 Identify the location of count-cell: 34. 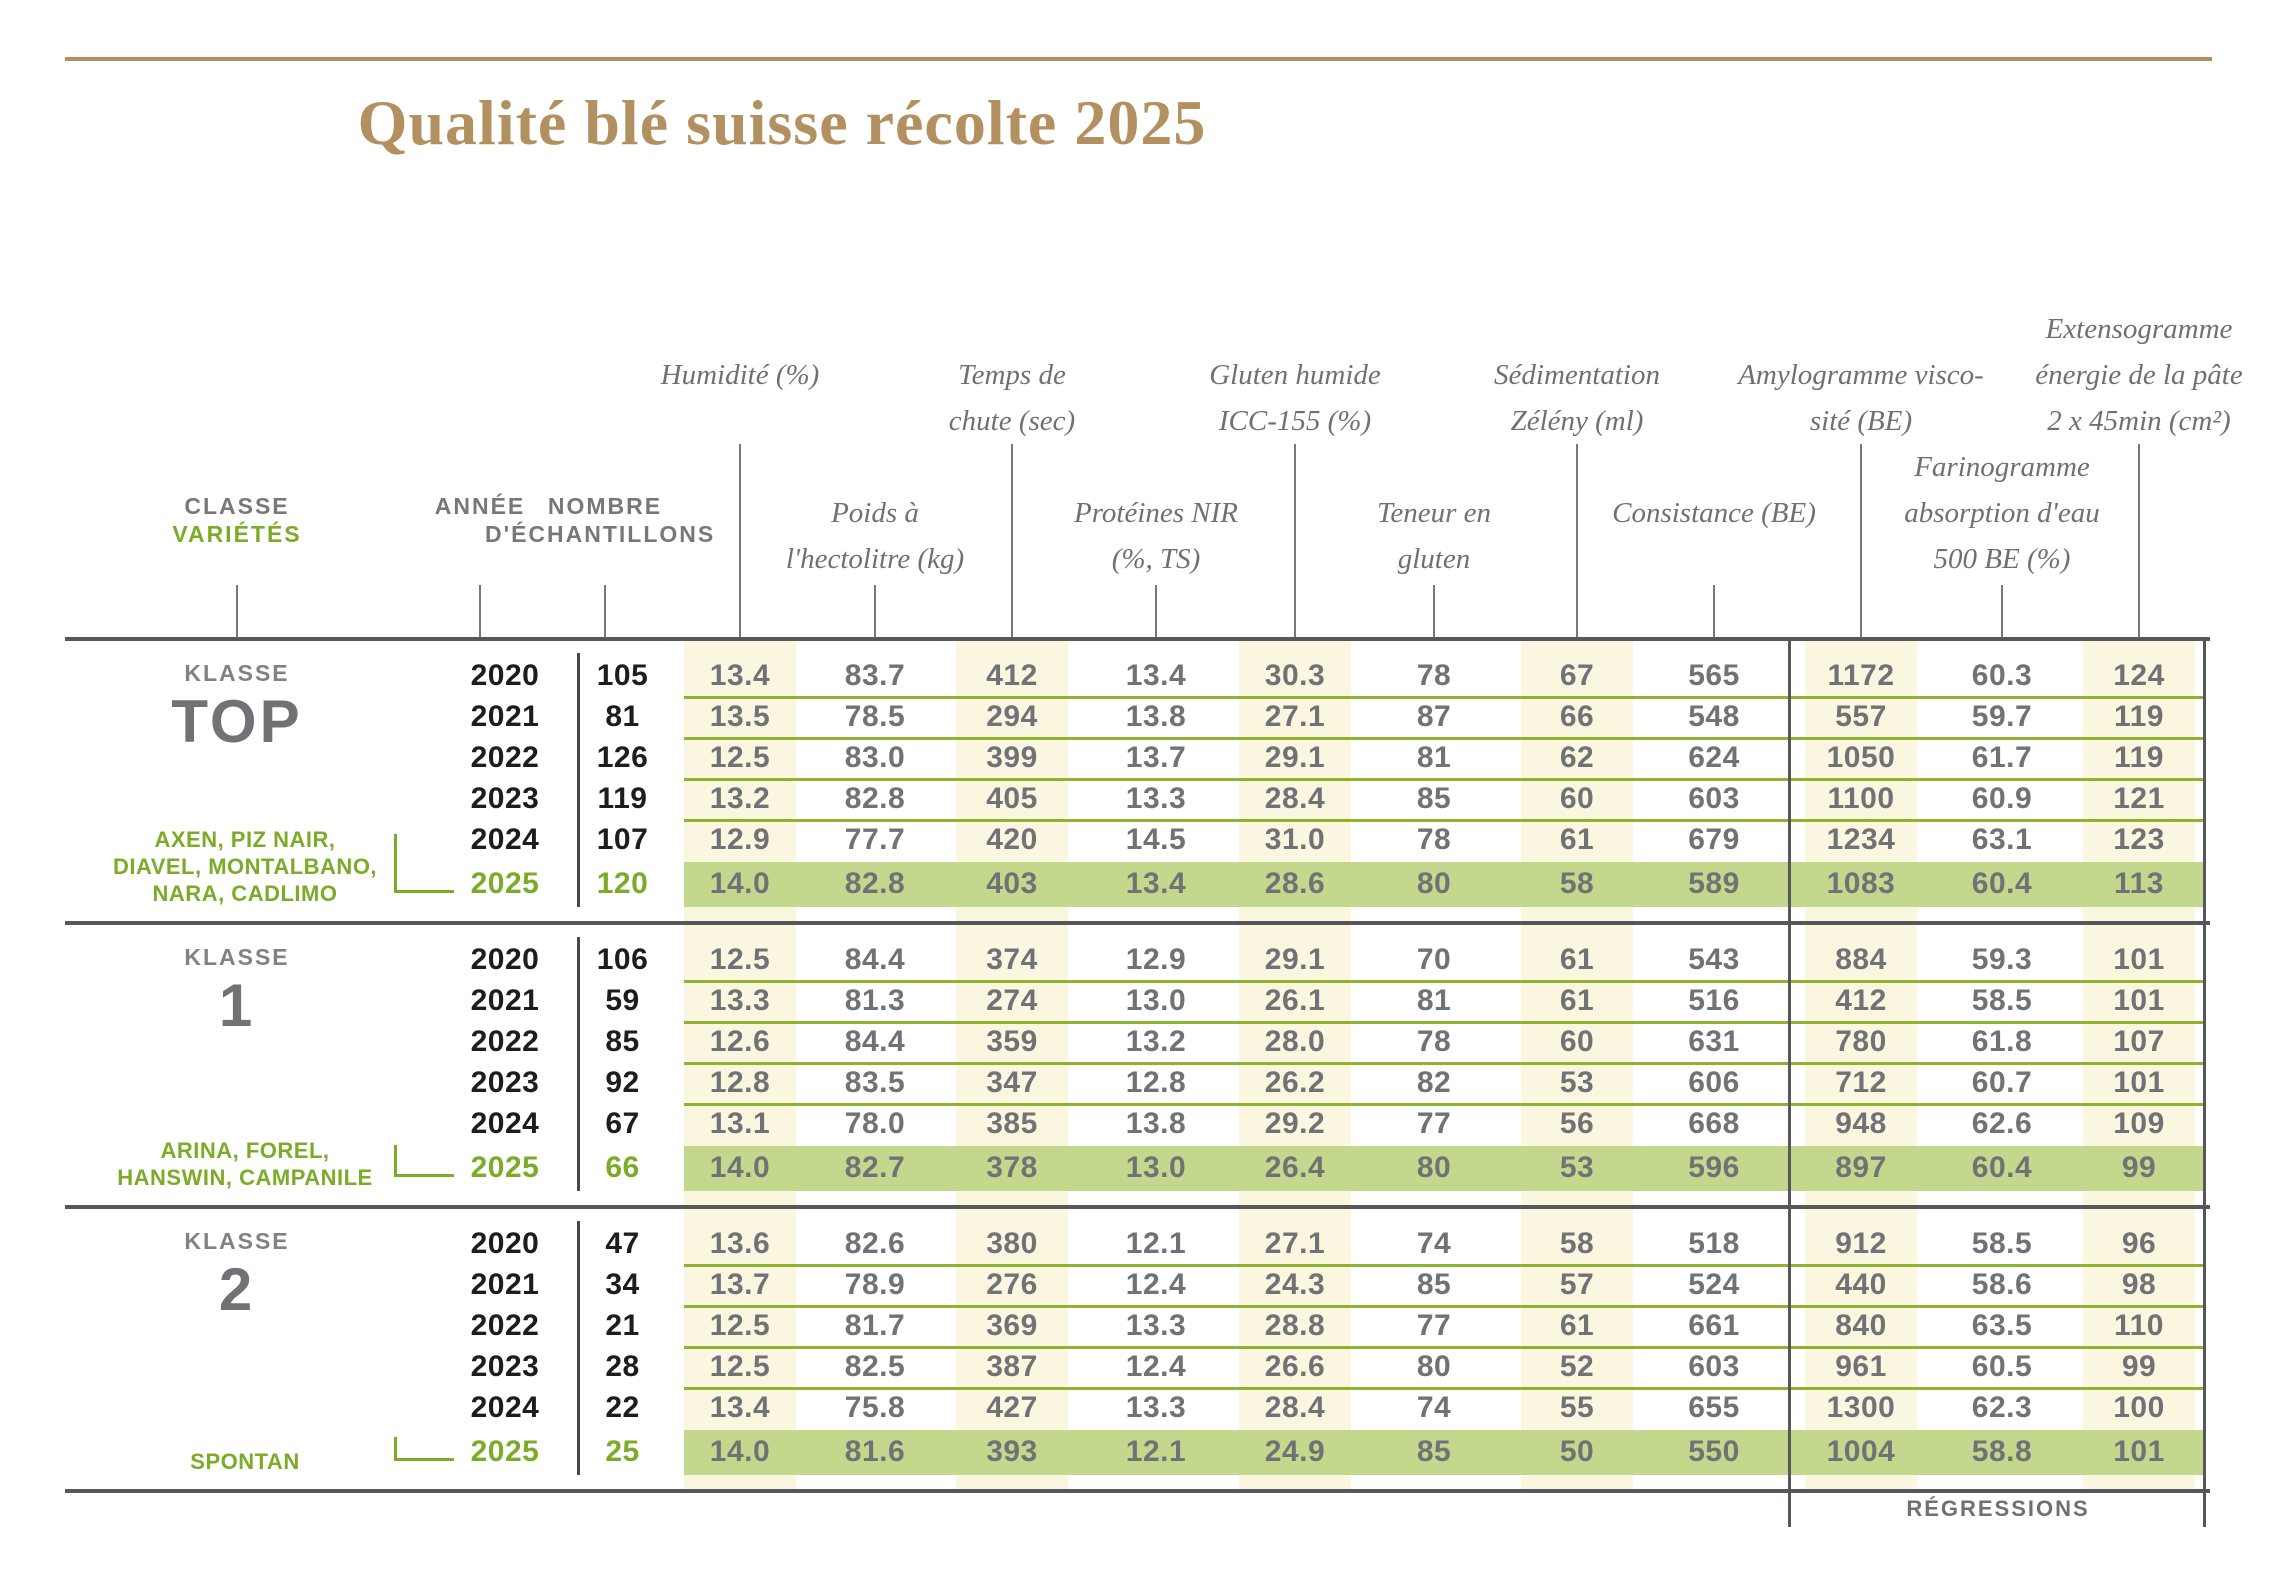
(622, 1284).